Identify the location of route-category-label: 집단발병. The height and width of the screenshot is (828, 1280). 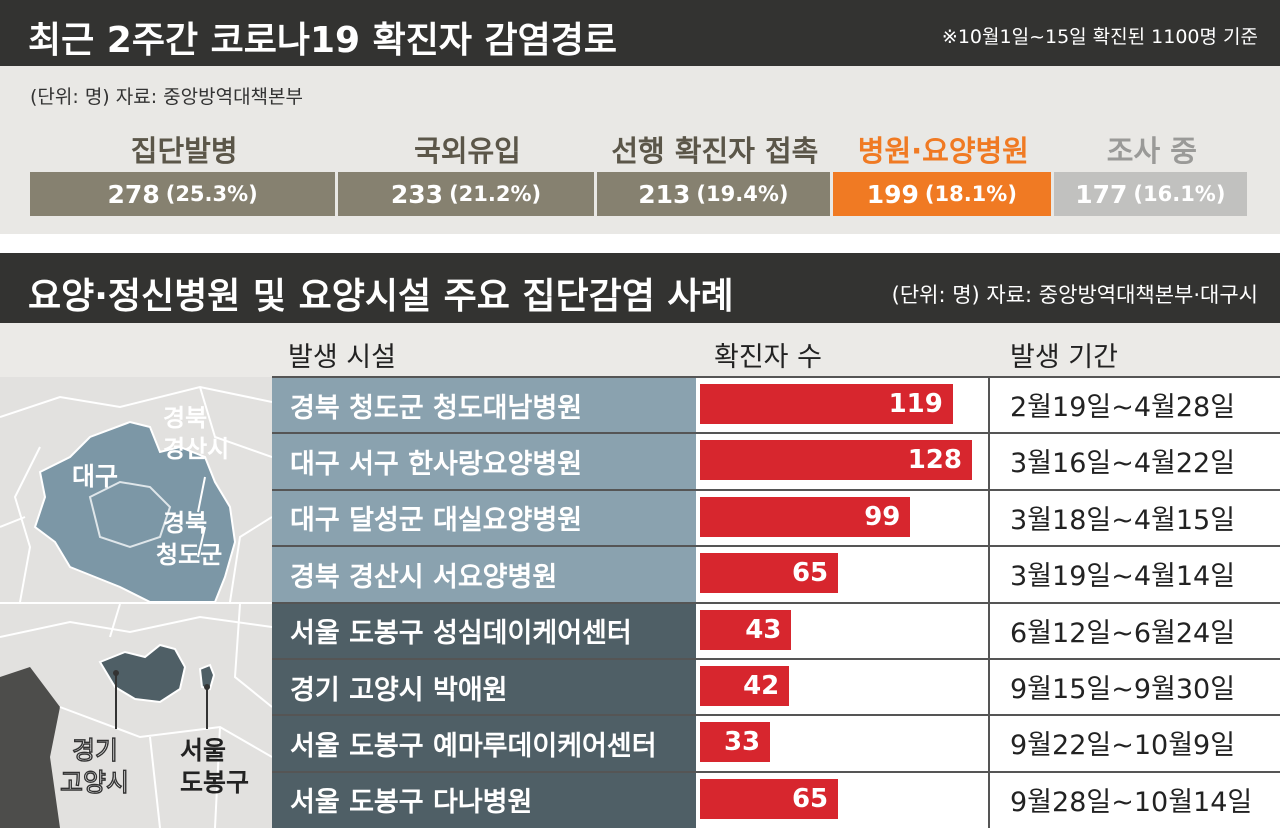
(184, 151).